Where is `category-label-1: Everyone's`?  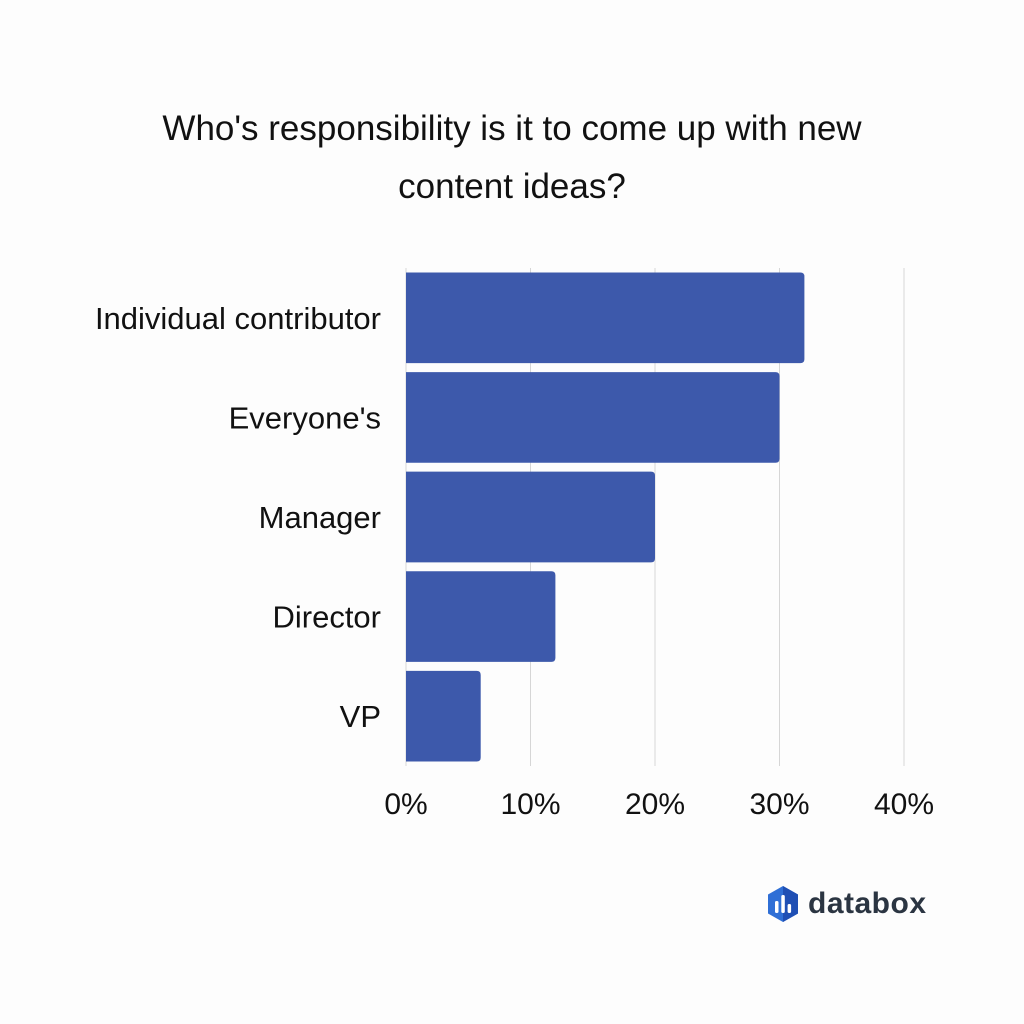
category-label-1: Everyone's is located at coordinates (305, 417).